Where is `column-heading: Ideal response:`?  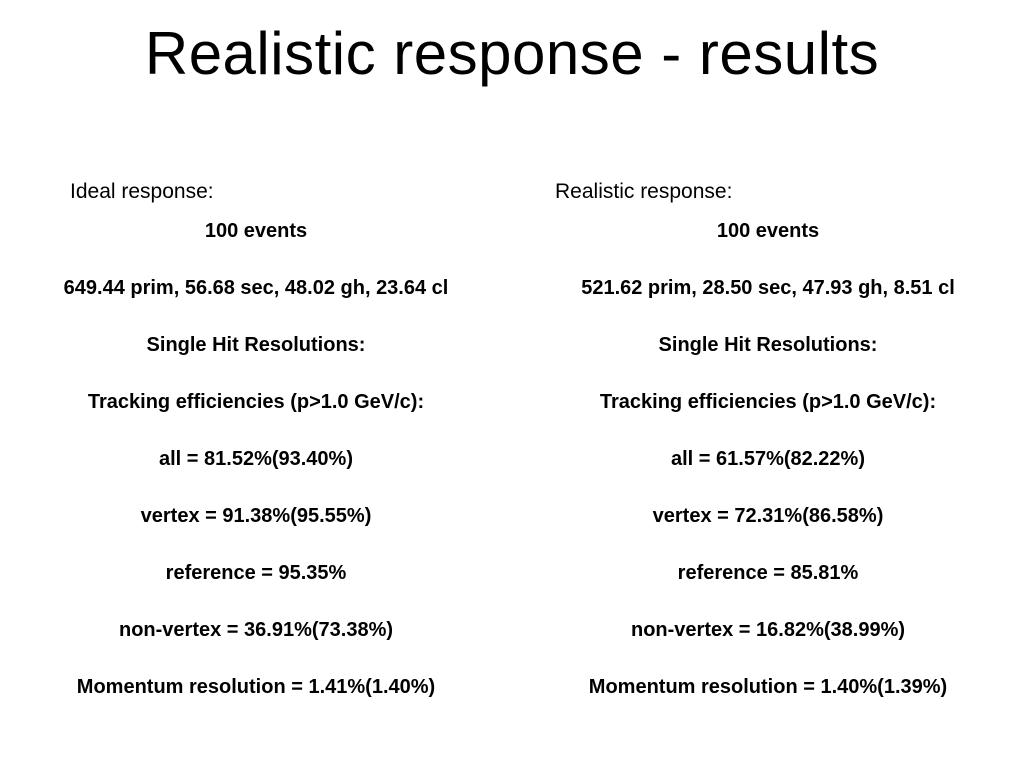 column-heading: Ideal response: is located at coordinates (142, 191).